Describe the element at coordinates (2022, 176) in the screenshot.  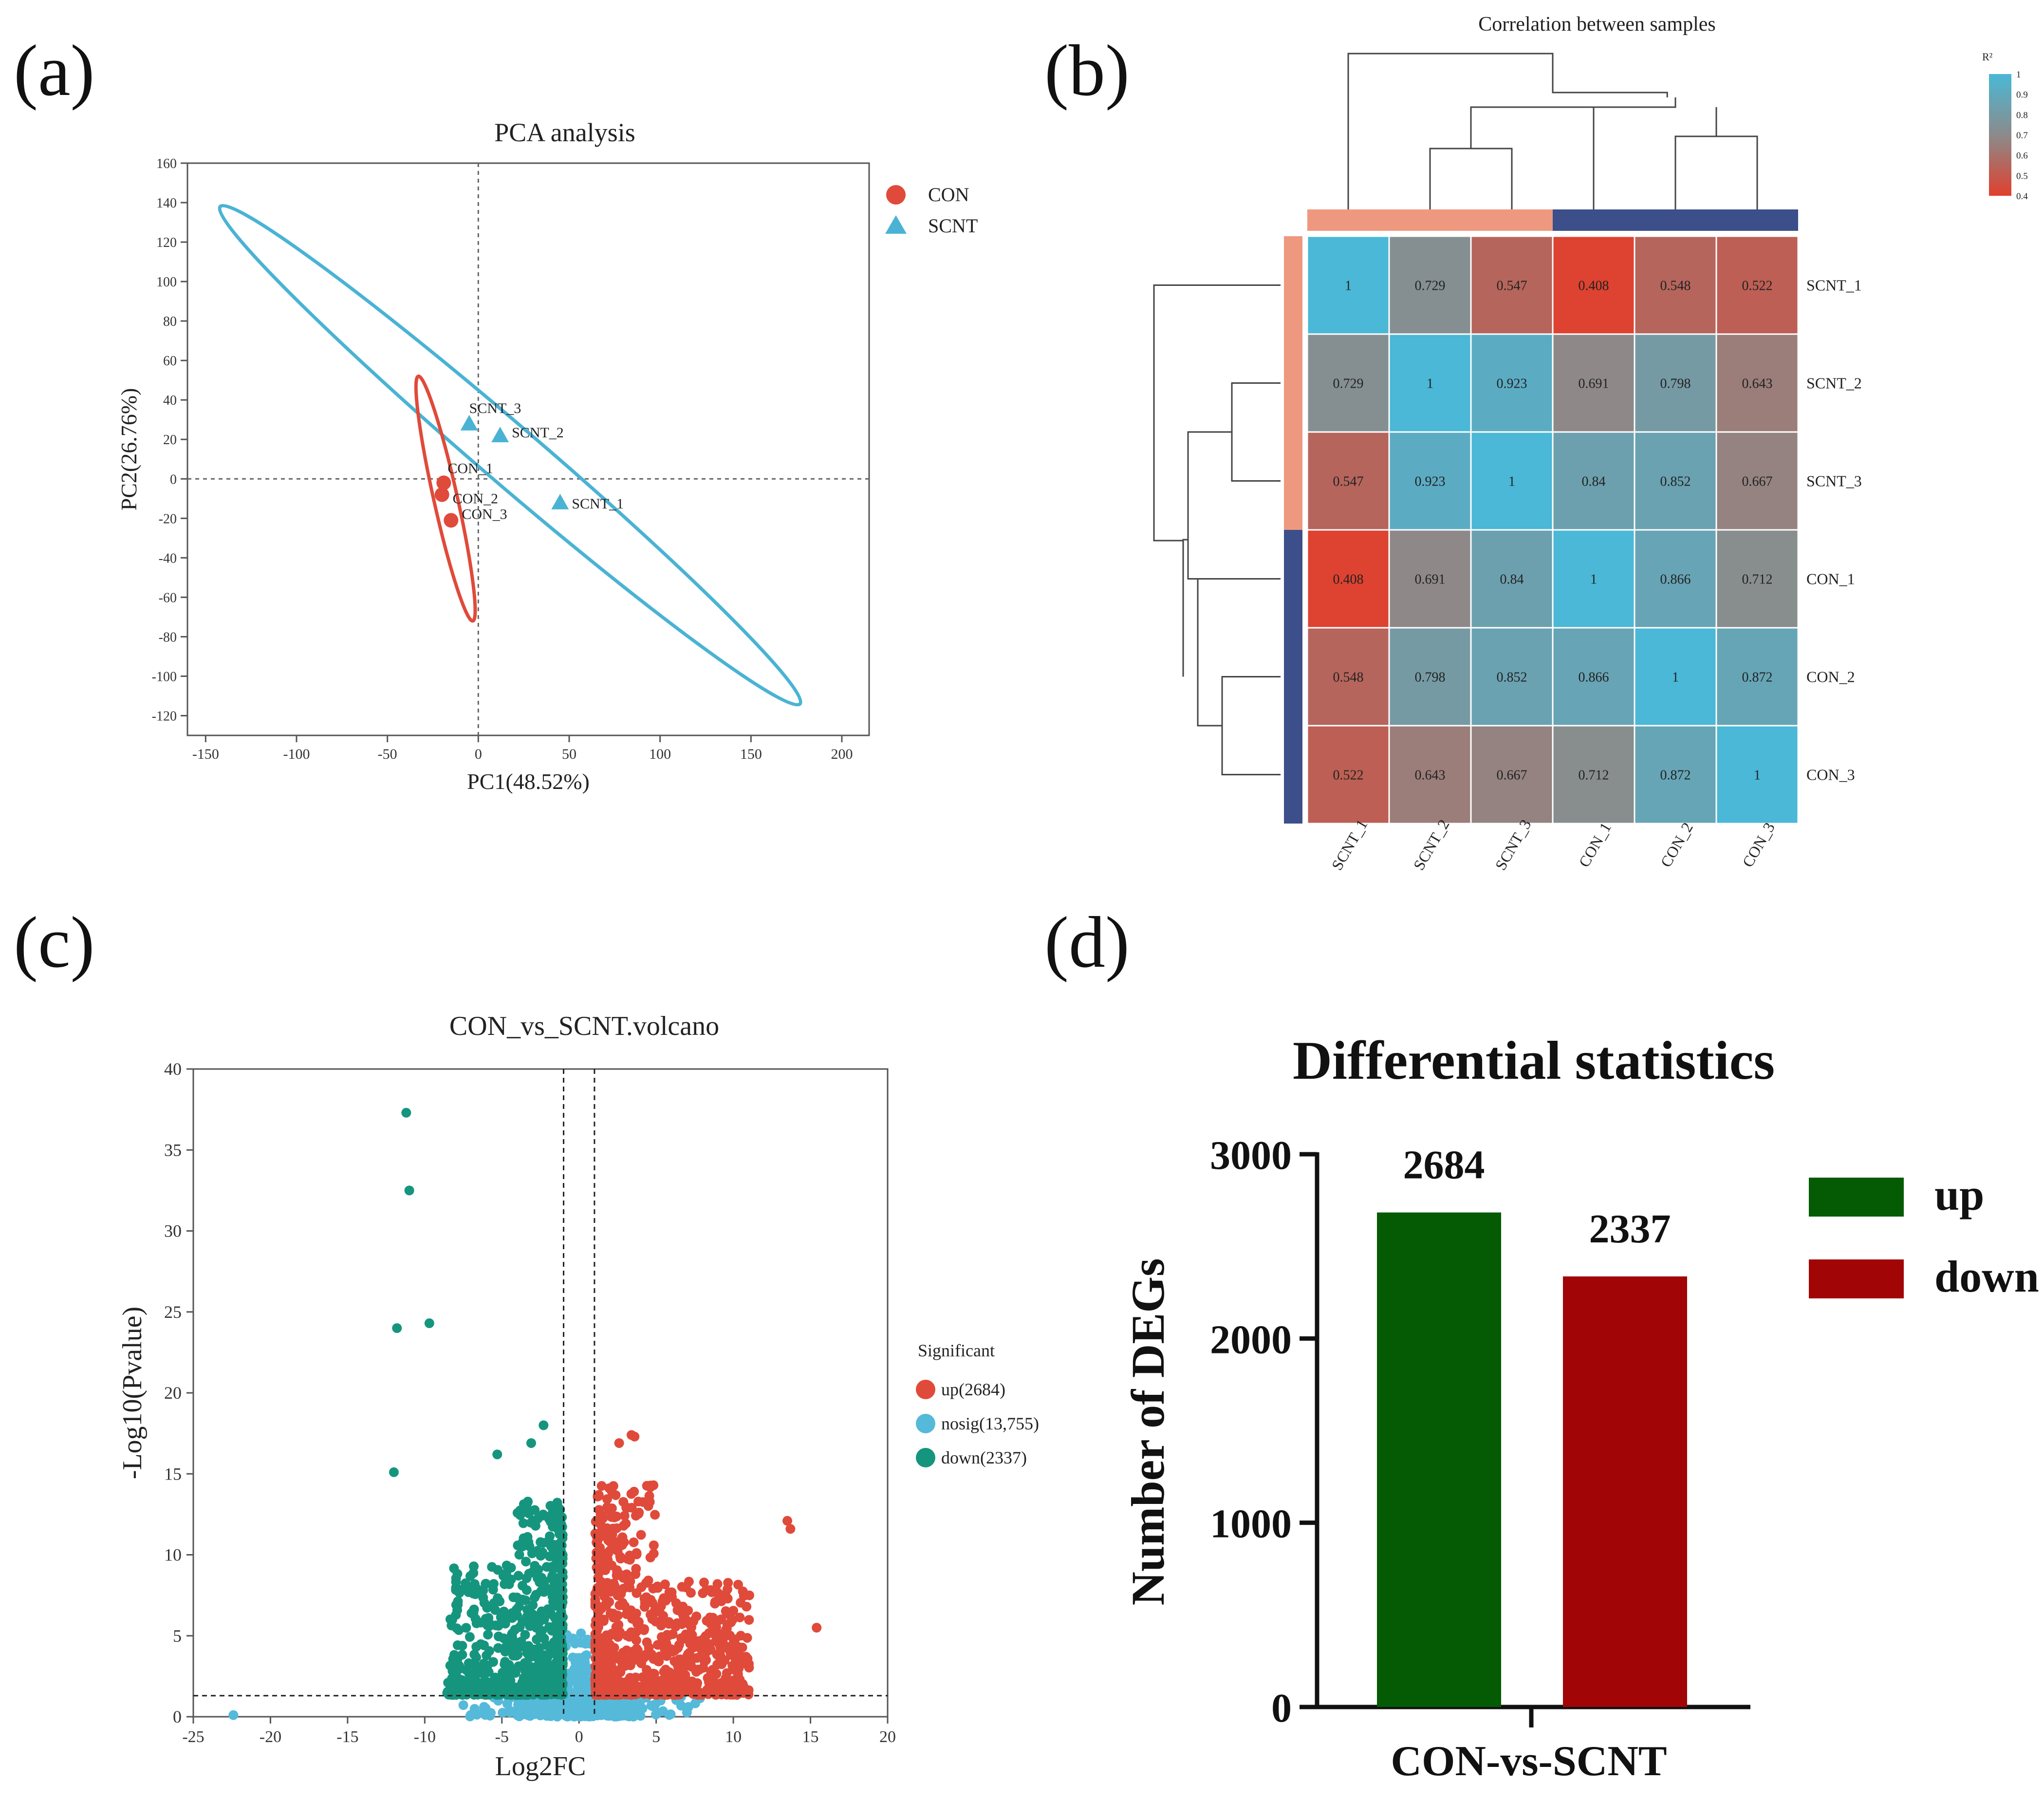
I see `heatmap-legend-tick: 0.5` at that location.